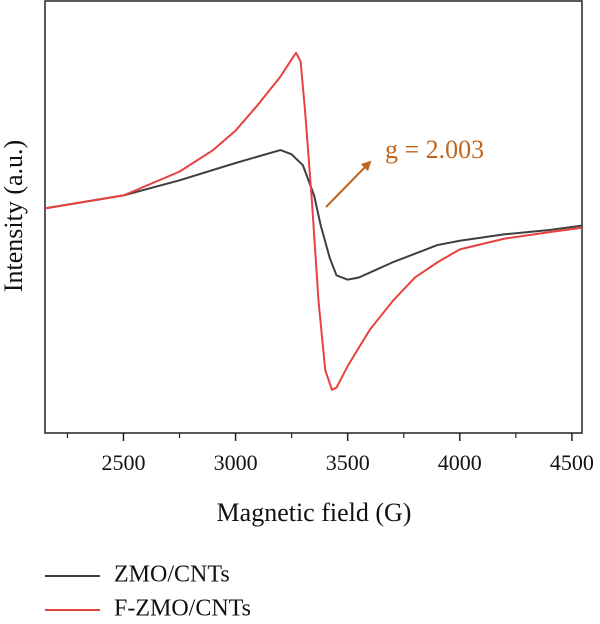 This screenshot has width=600, height=624. Describe the element at coordinates (572, 462) in the screenshot. I see `x-tick-label: 4500` at that location.